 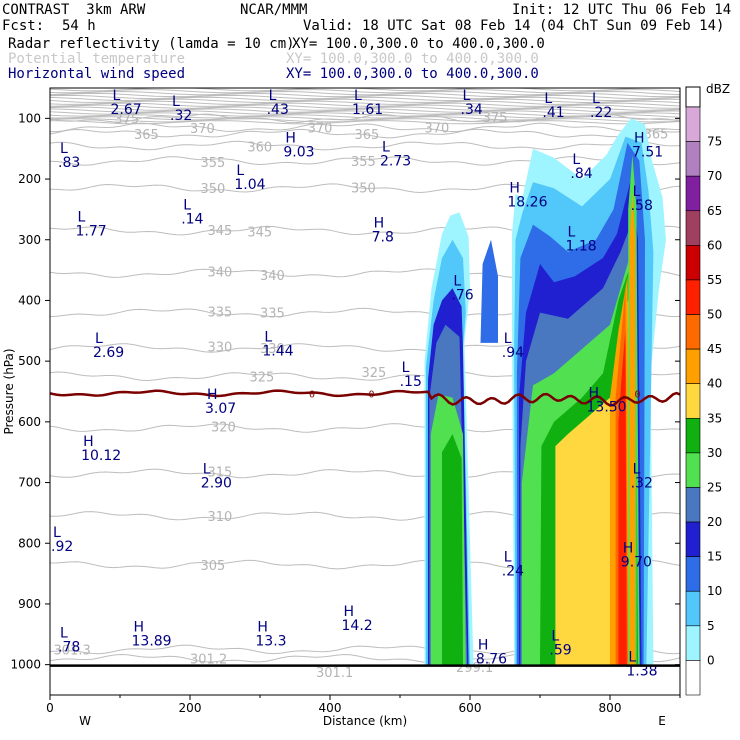 I want to click on colorbar-unit: dBZ, so click(x=718, y=89).